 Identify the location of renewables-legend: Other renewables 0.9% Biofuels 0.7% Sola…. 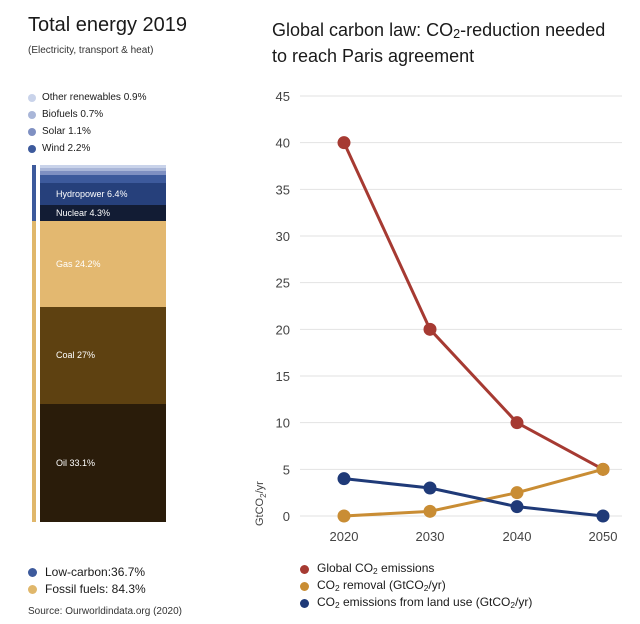
(87, 123).